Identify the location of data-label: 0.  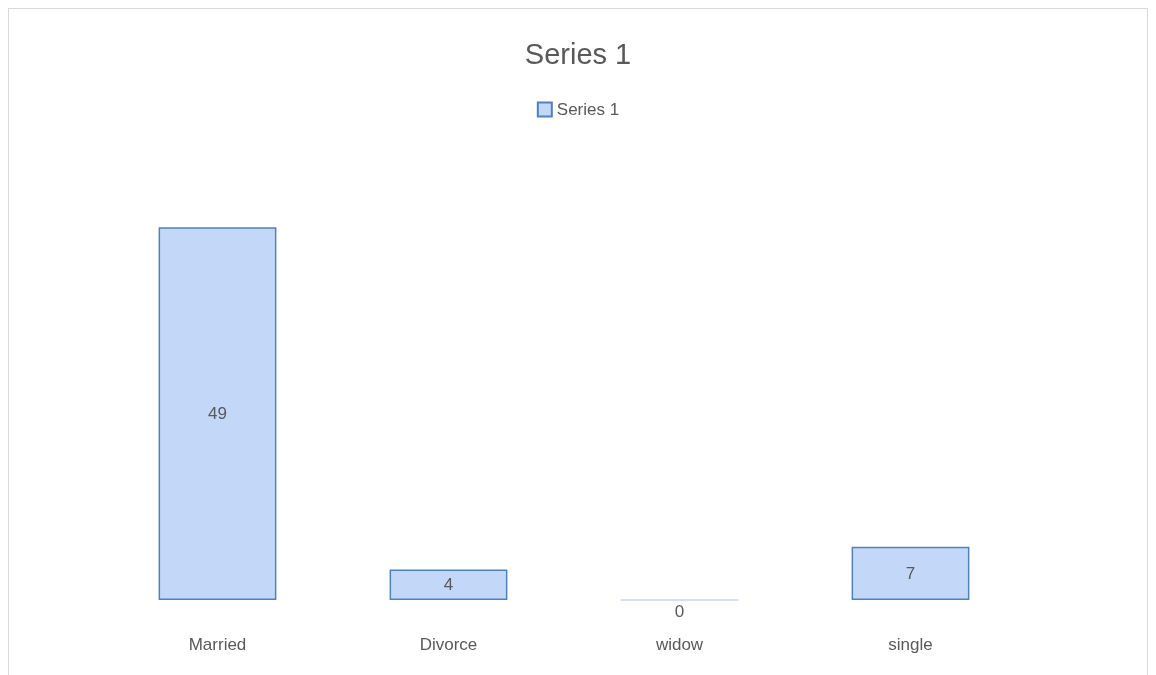
(679, 611).